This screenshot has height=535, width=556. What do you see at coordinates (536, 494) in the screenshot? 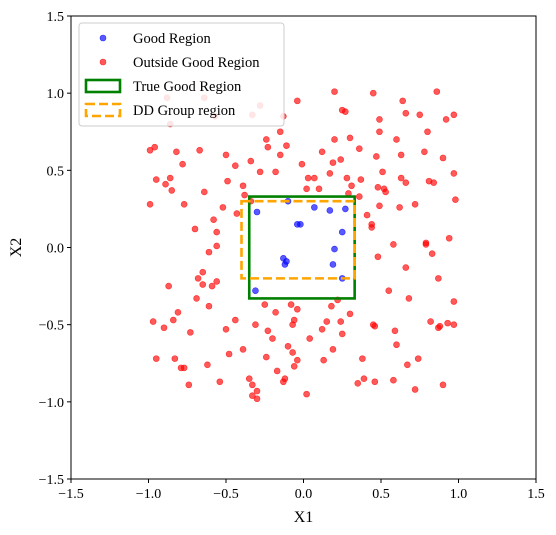
I see `x-tick-label: 1.5` at bounding box center [536, 494].